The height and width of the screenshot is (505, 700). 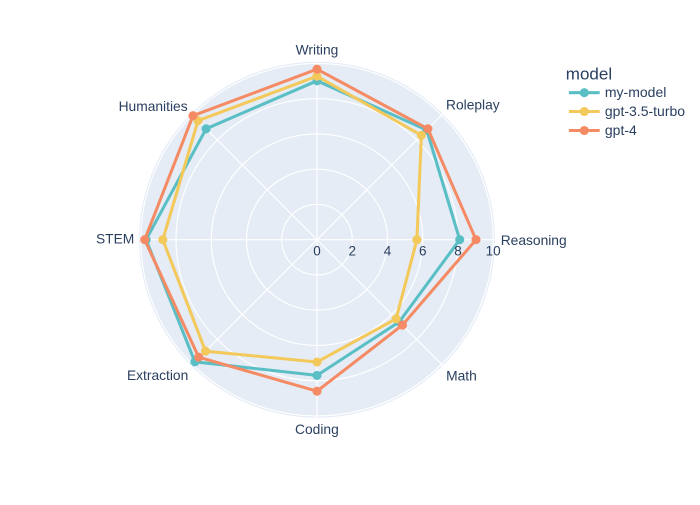 I want to click on svg-text: 6, so click(x=423, y=251).